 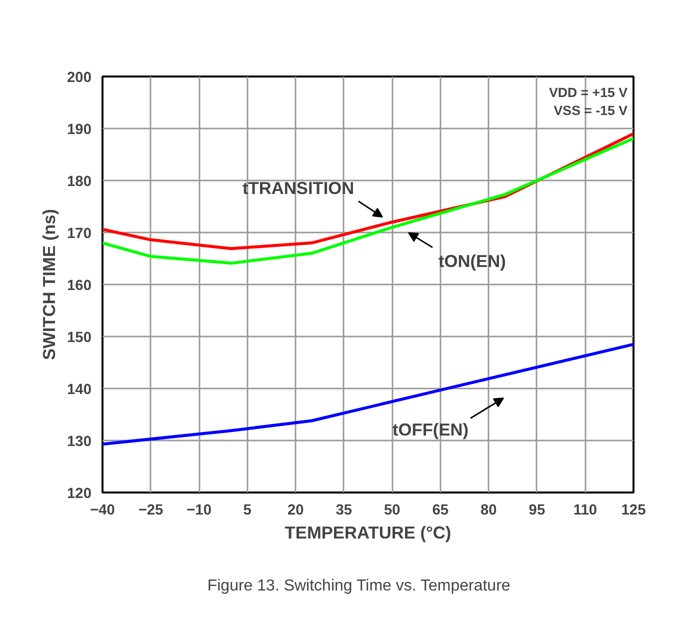 I want to click on x-tick-label: 35, so click(x=344, y=510).